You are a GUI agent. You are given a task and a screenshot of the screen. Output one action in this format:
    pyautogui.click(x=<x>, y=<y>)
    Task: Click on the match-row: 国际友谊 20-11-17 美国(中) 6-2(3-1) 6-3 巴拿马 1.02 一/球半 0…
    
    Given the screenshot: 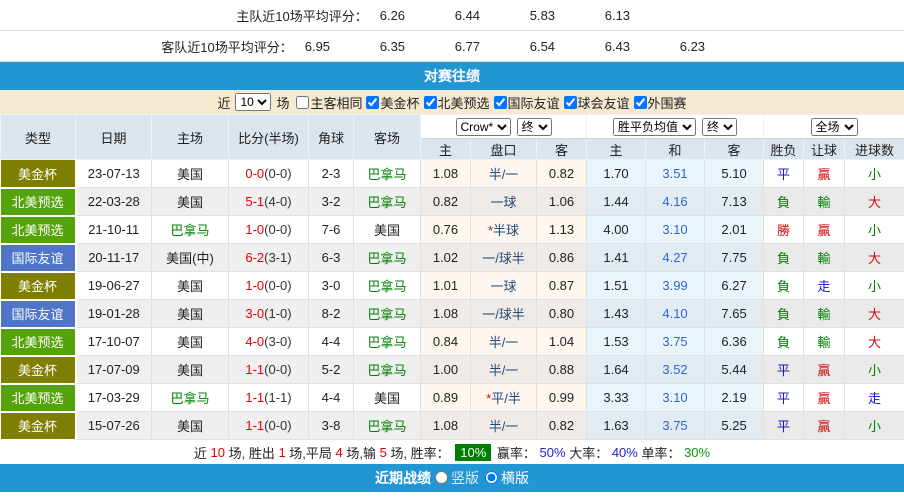 What is the action you would take?
    pyautogui.click(x=452, y=258)
    